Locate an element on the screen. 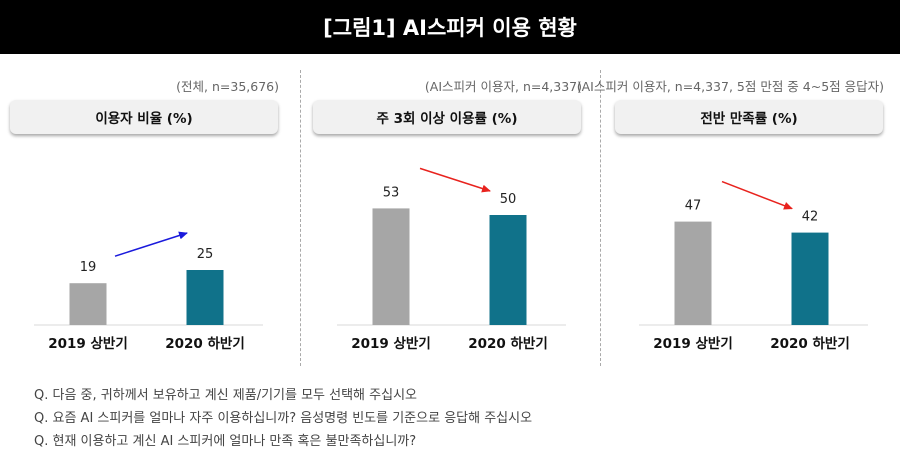 The image size is (900, 473). panel-note: (전체, n=35,676) is located at coordinates (227, 86).